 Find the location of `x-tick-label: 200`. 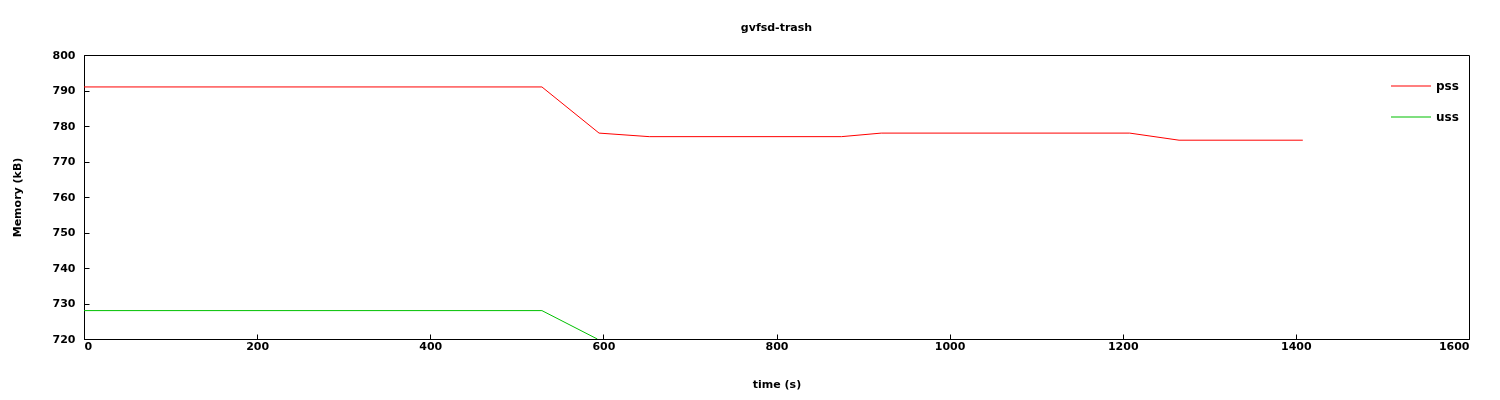

x-tick-label: 200 is located at coordinates (258, 346).